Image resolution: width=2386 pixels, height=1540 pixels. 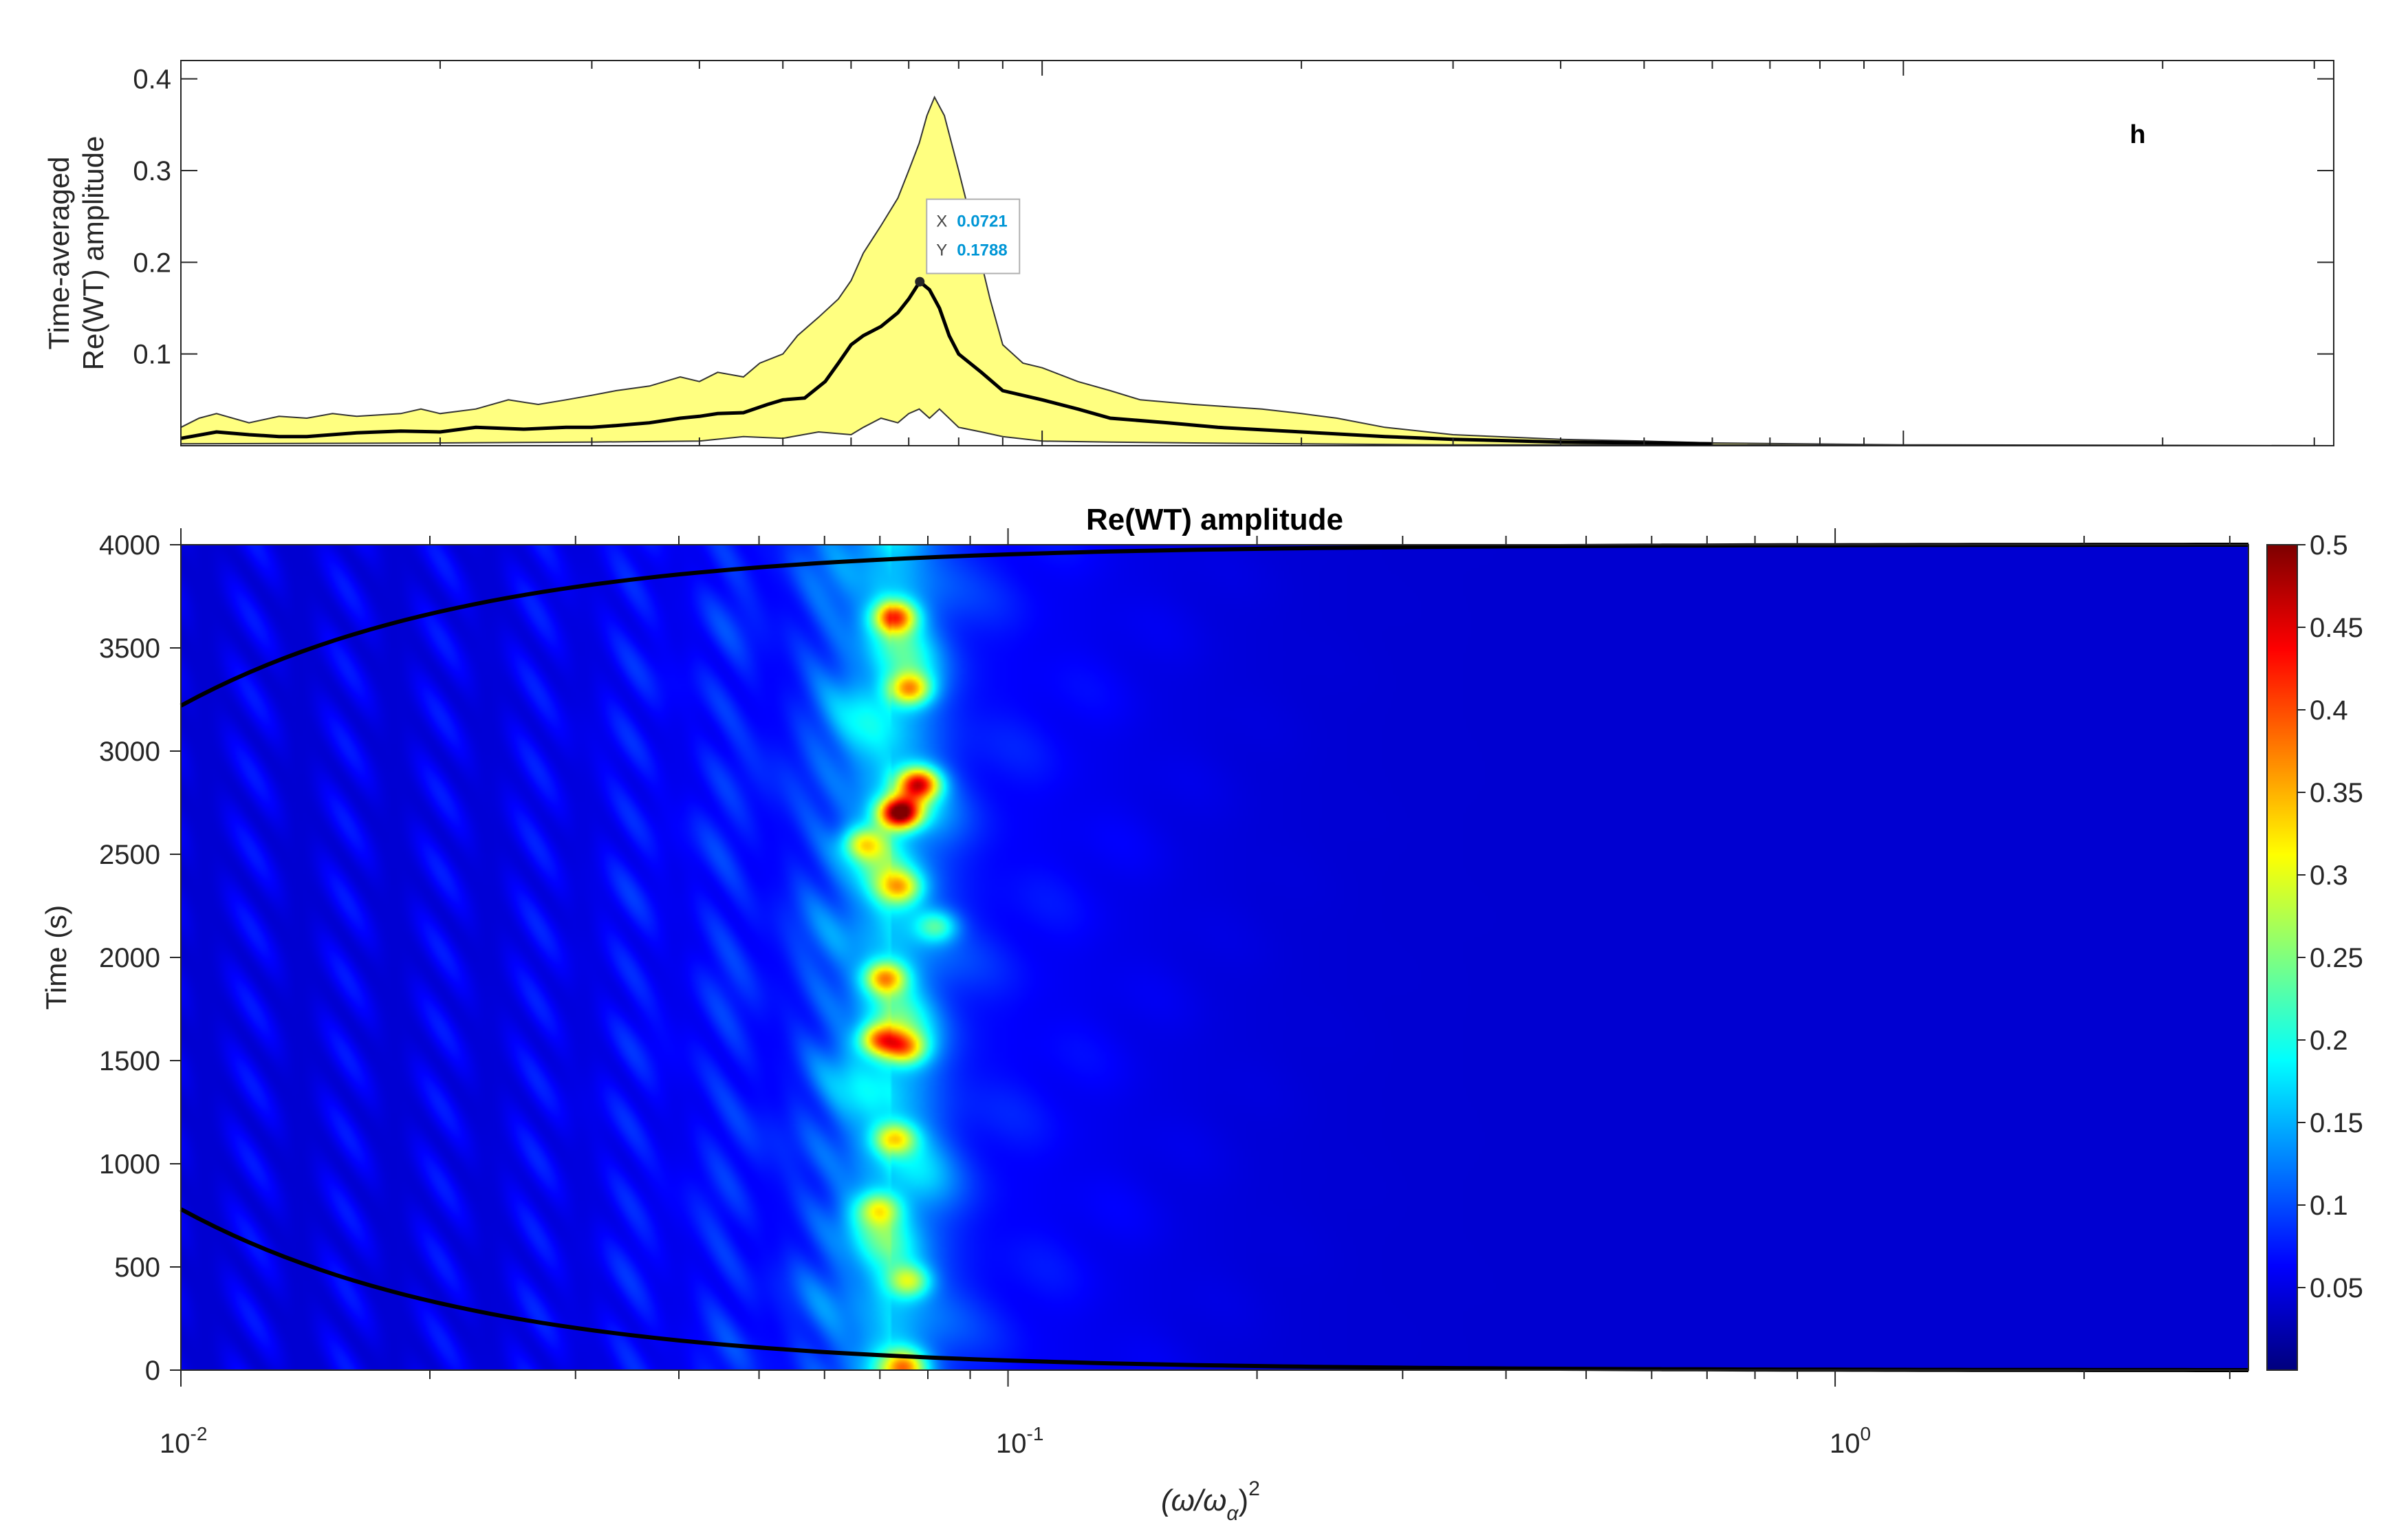 What do you see at coordinates (2329, 1041) in the screenshot?
I see `colorbar-tick-label: 0.2` at bounding box center [2329, 1041].